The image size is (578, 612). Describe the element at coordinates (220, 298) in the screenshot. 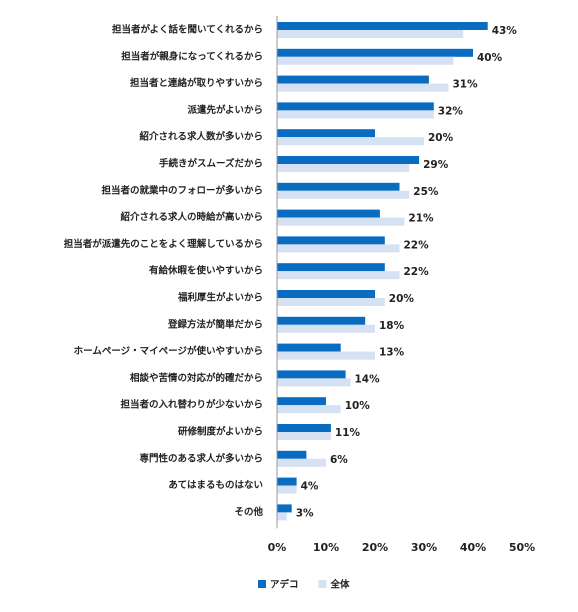

I see `category-label: 福利厚生がよいから` at that location.